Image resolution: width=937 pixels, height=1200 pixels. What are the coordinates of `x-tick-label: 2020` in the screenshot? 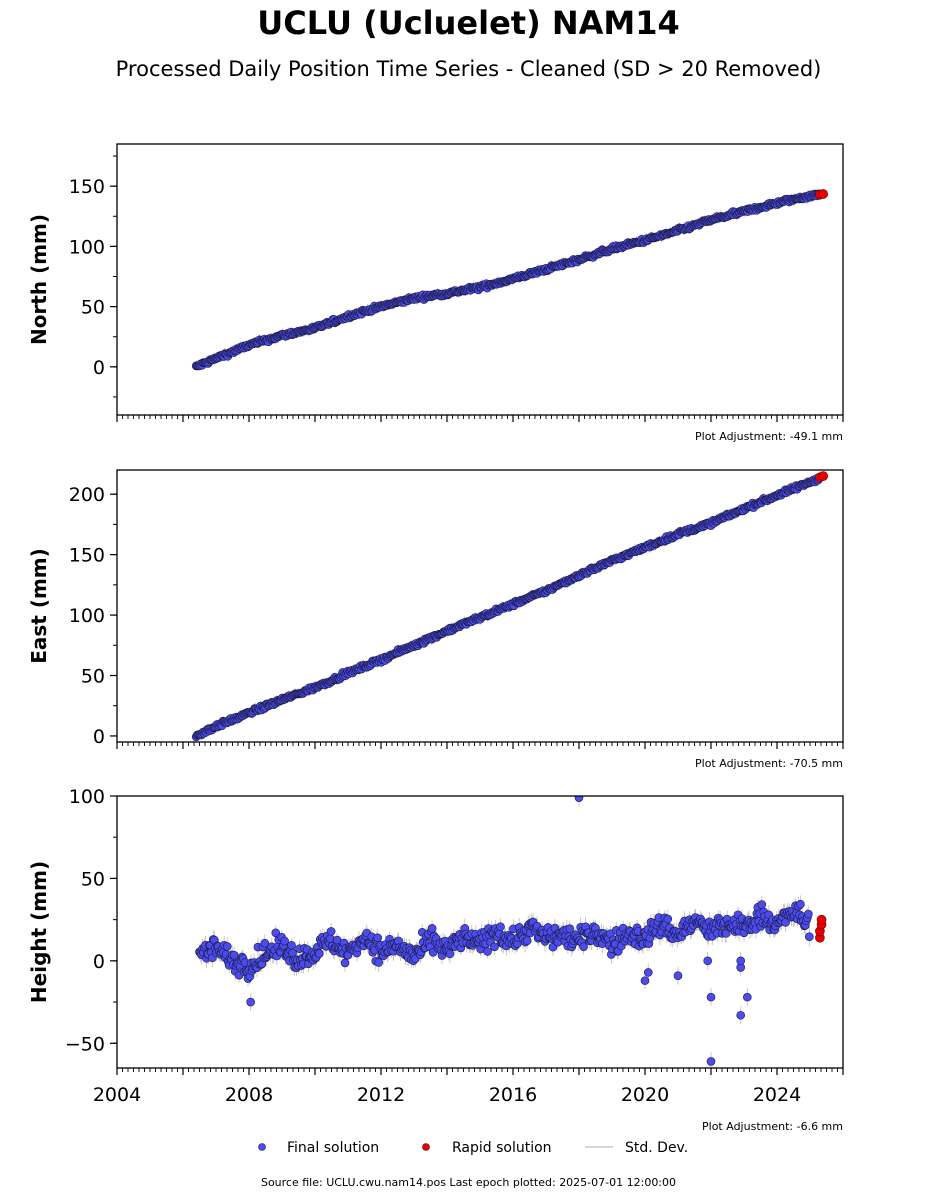 It's located at (645, 1095).